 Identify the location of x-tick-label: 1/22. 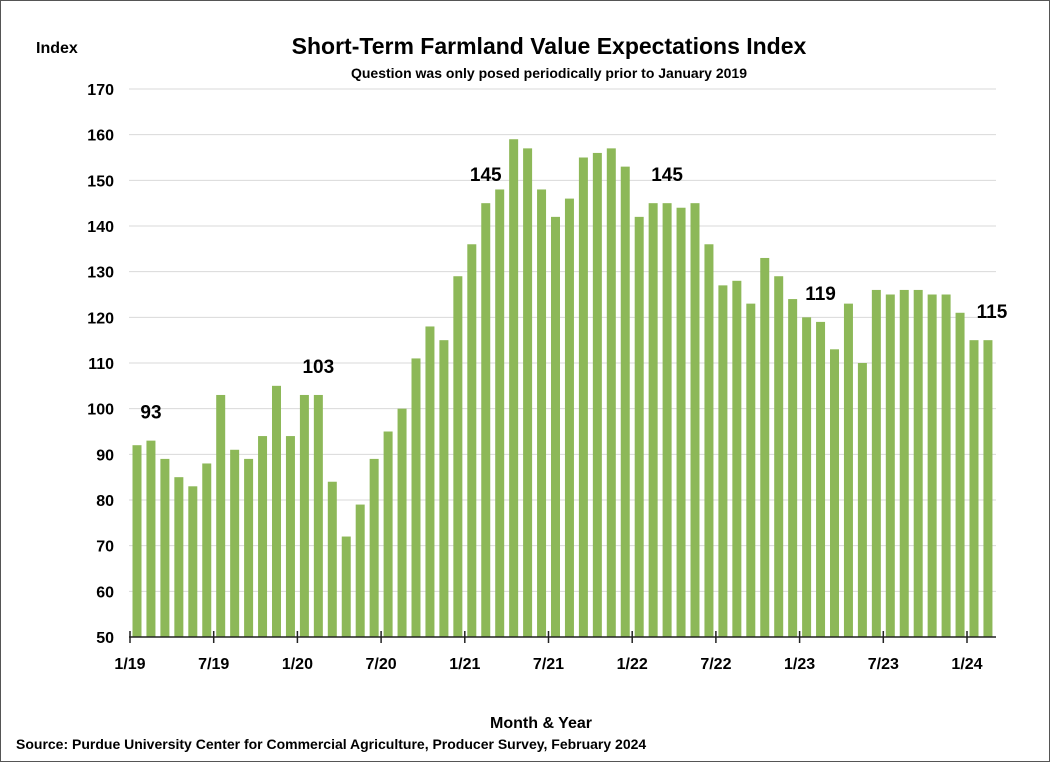
(632, 664).